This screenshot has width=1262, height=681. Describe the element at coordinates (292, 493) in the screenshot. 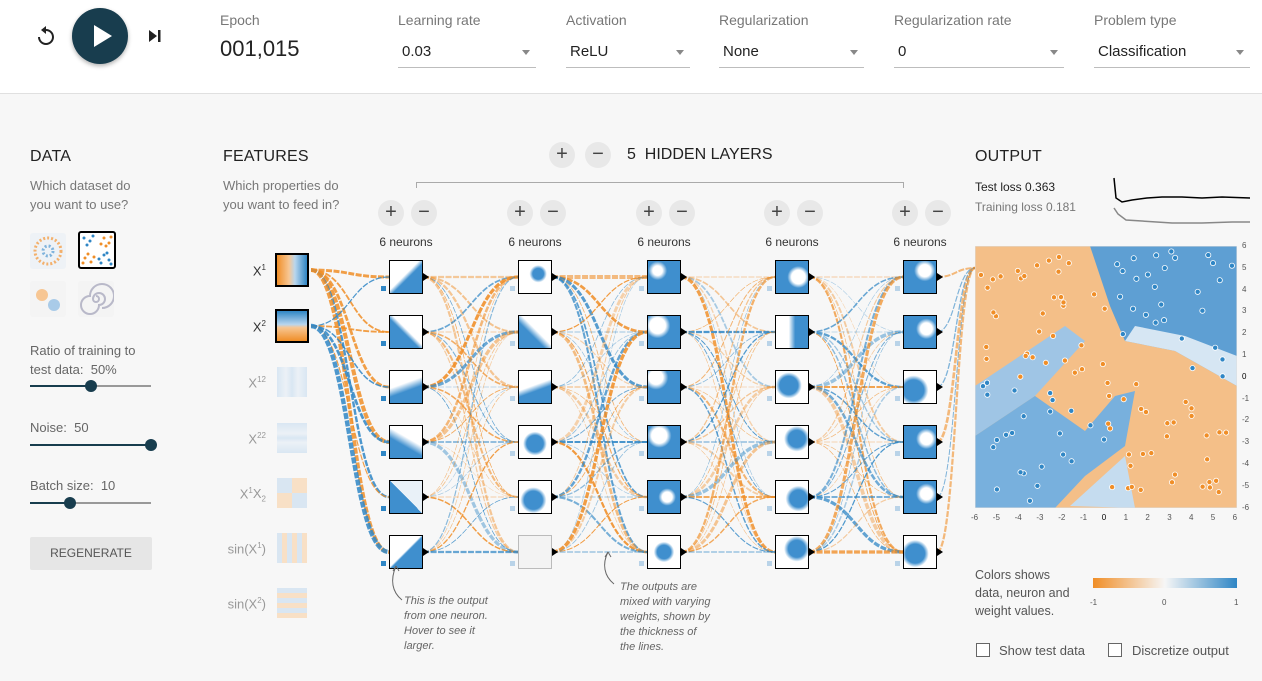

I see `feature-5-toggle` at that location.